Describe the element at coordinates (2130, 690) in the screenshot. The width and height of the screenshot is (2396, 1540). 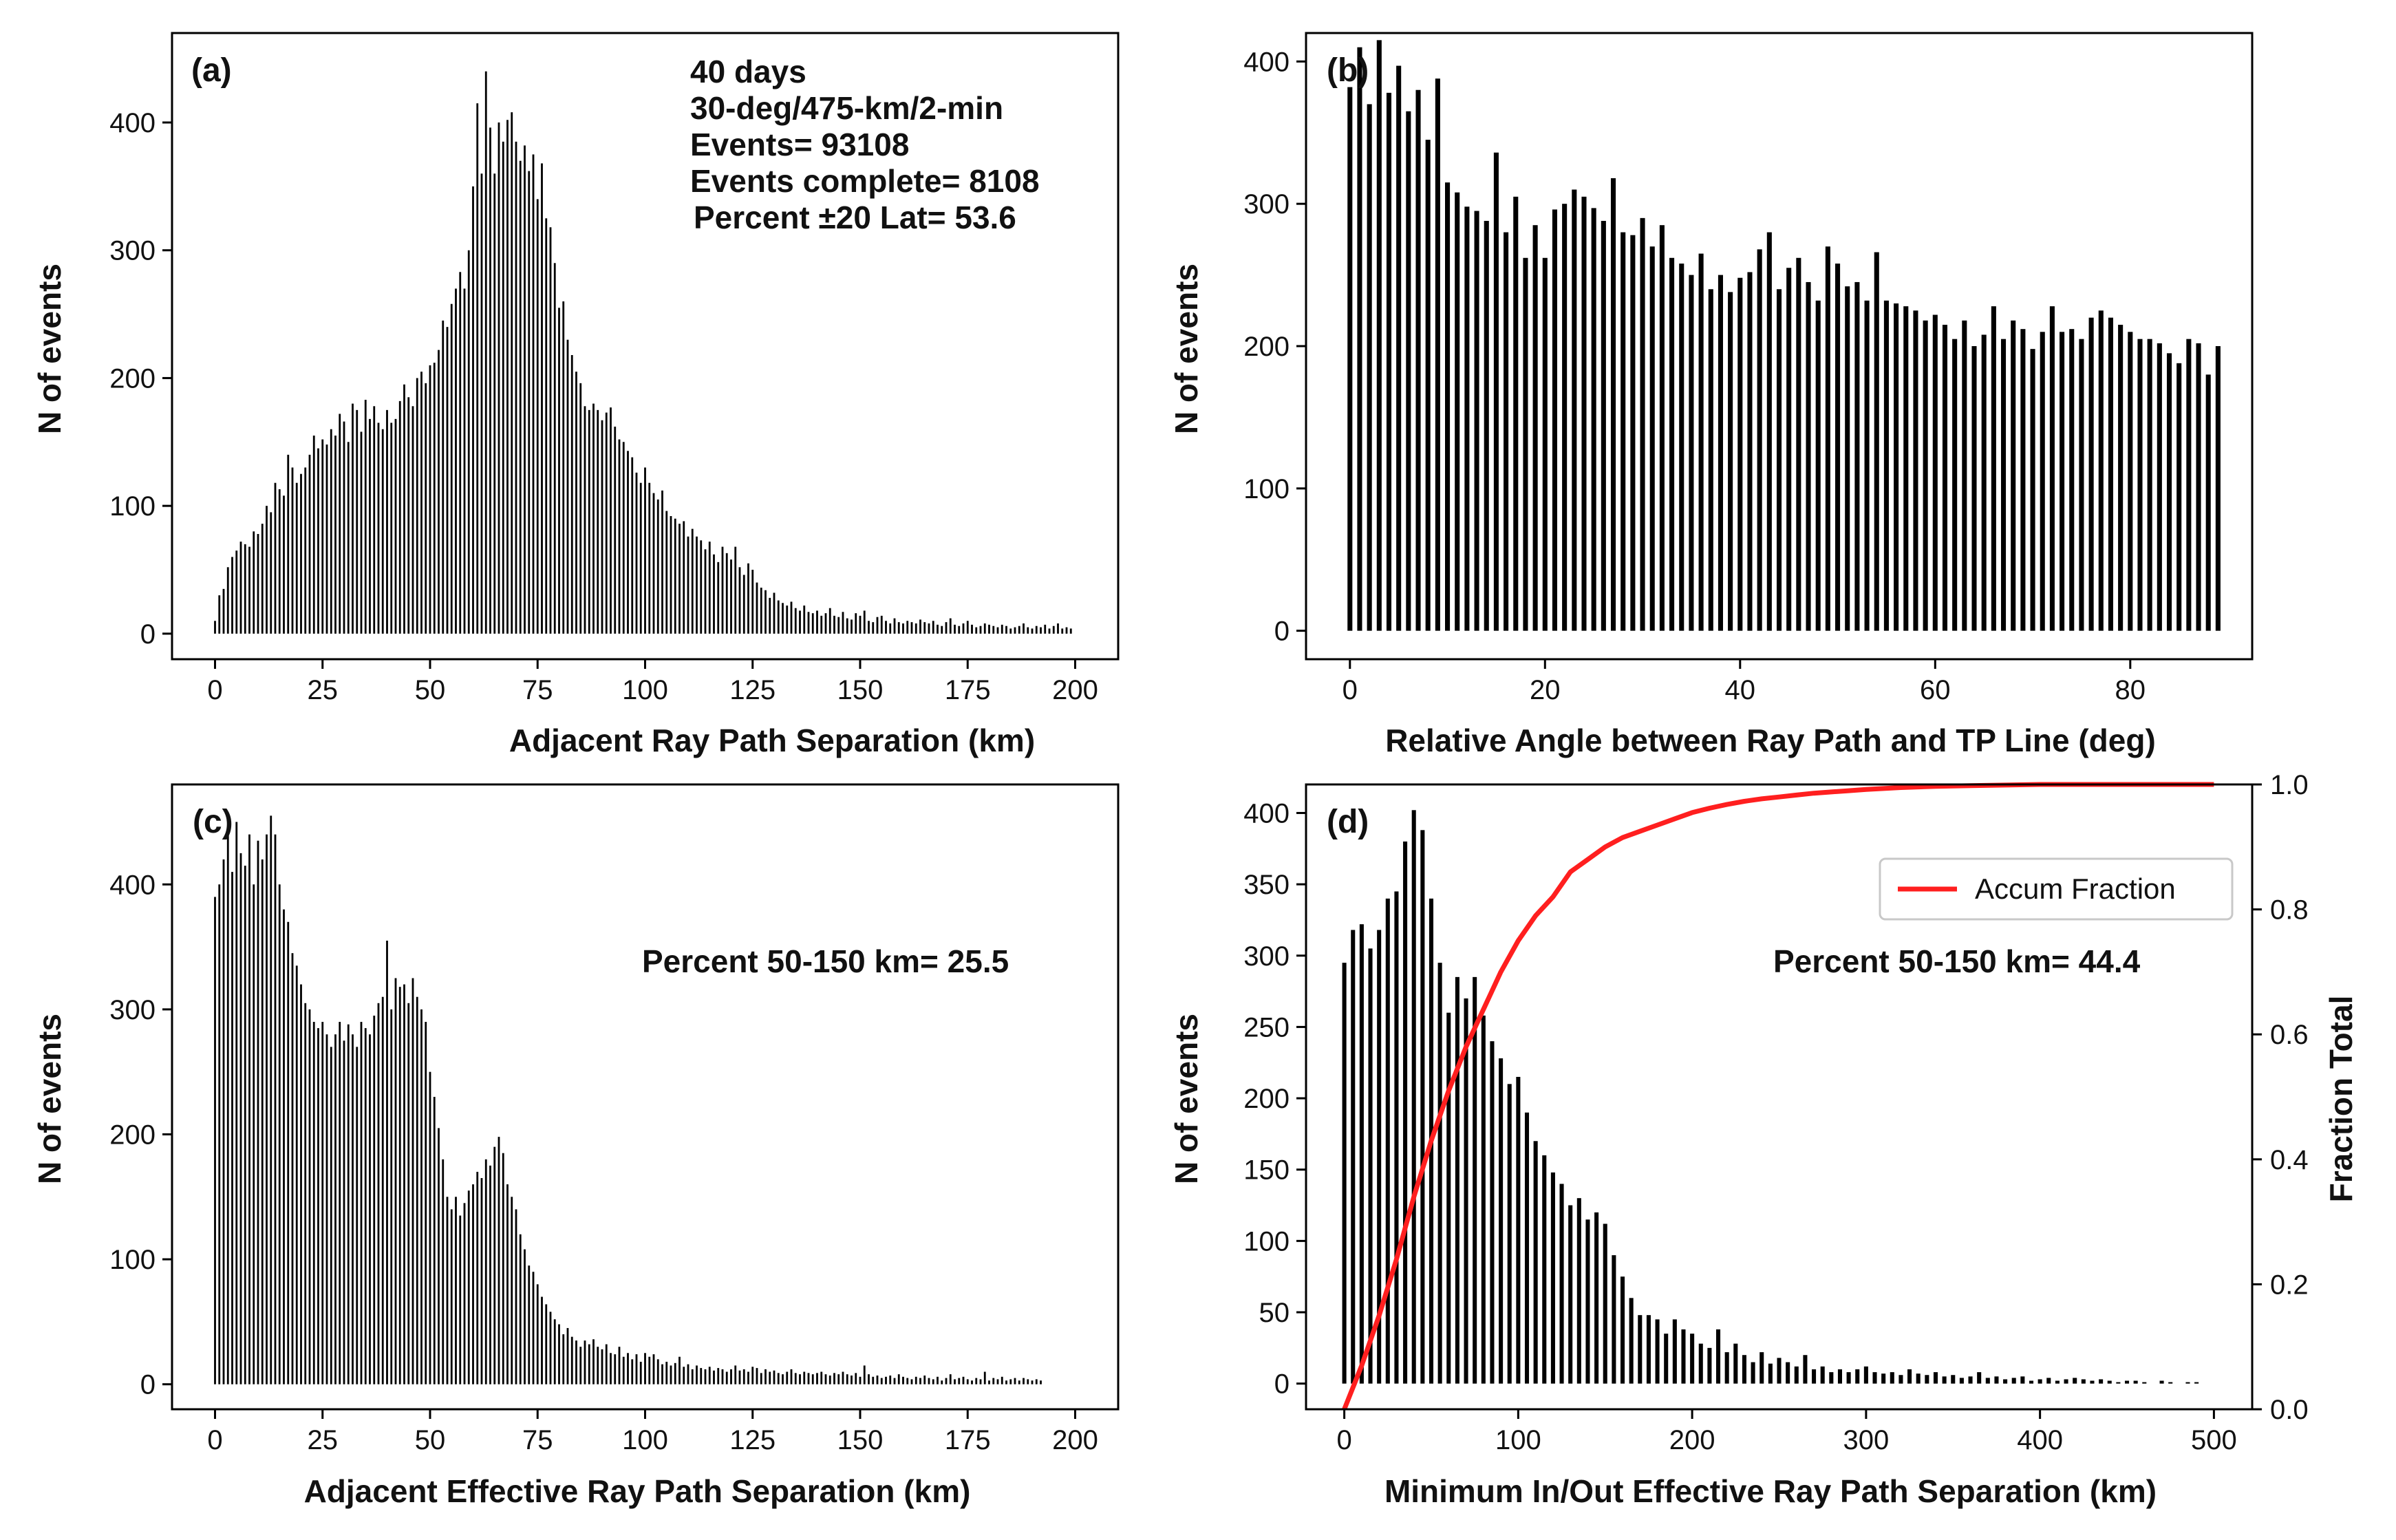
I see `panel-b-x-tick-label-4: 80` at that location.